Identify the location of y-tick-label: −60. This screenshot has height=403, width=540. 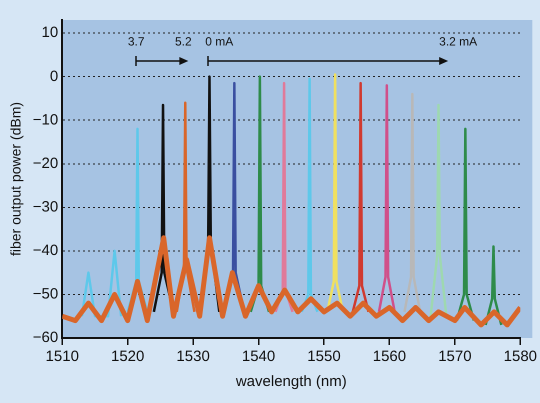
(45, 337).